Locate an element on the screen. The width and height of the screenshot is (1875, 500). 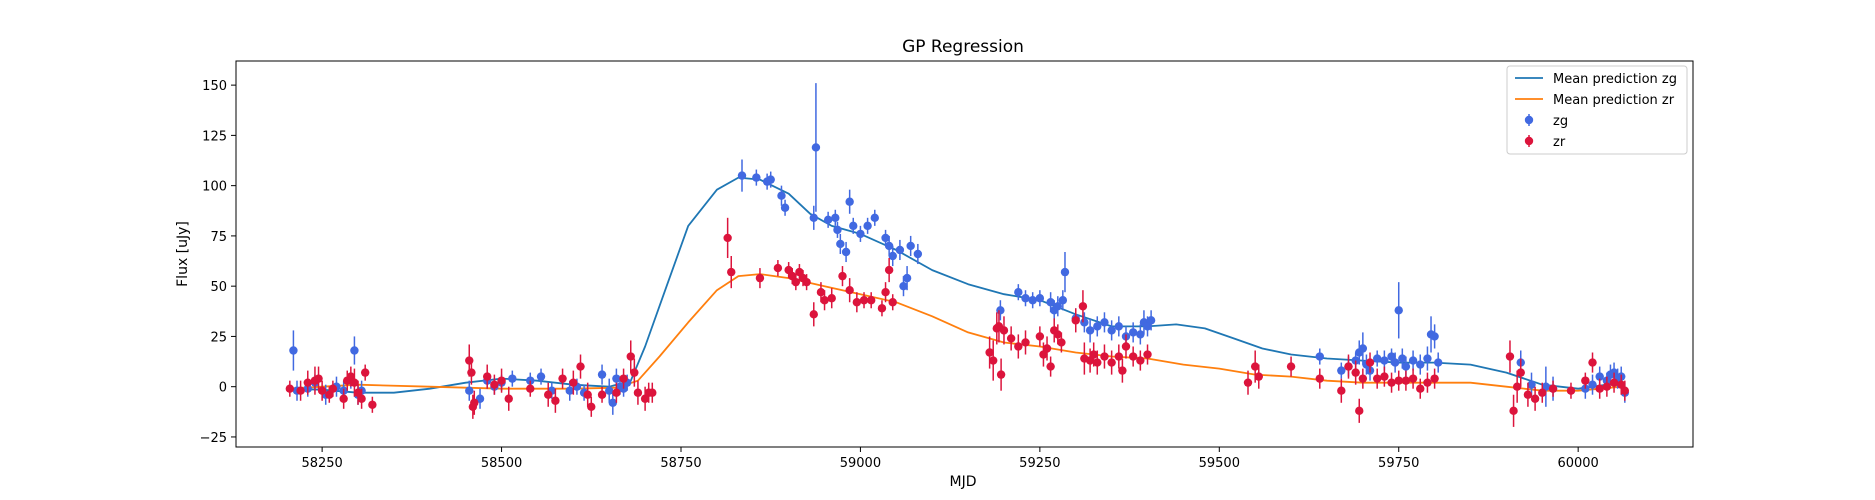
y-tick-label: 150 is located at coordinates (214, 86).